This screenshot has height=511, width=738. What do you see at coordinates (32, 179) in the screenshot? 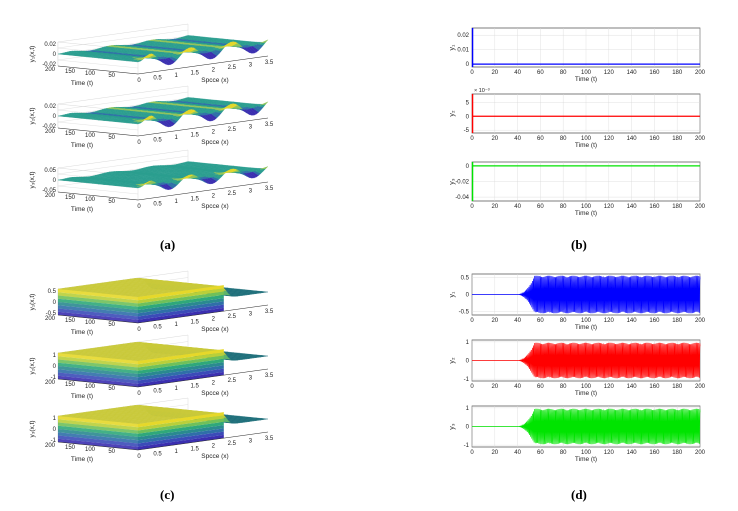
I see `z-axis-label: y₃(x,t)` at bounding box center [32, 179].